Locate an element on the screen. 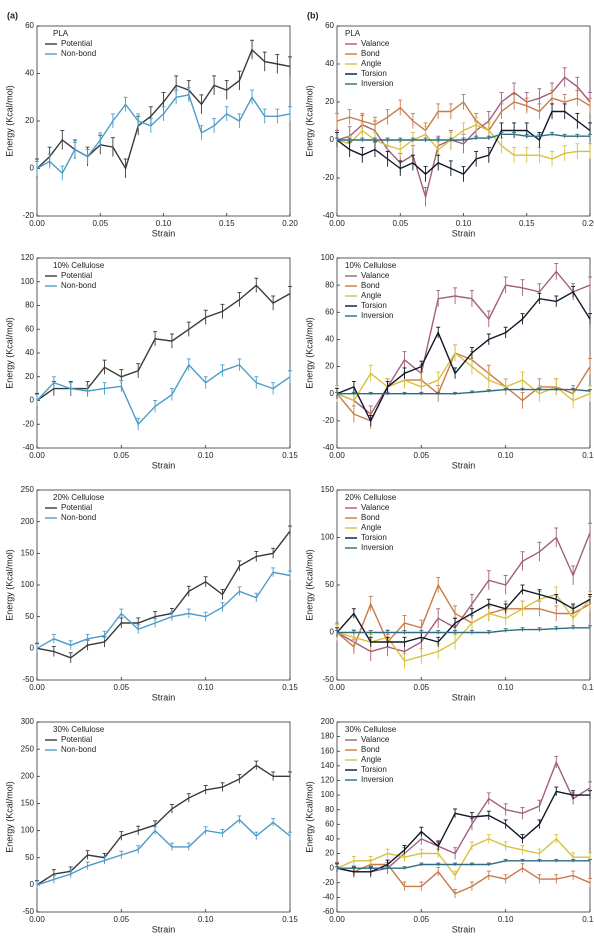 Image resolution: width=594 pixels, height=947 pixels. legend-label: Bond is located at coordinates (370, 517).